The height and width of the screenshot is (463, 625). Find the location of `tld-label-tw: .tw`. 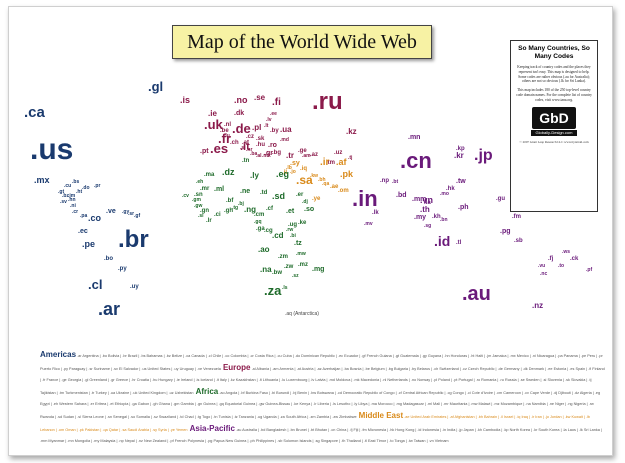

tld-label-tw: .tw is located at coordinates (461, 181).